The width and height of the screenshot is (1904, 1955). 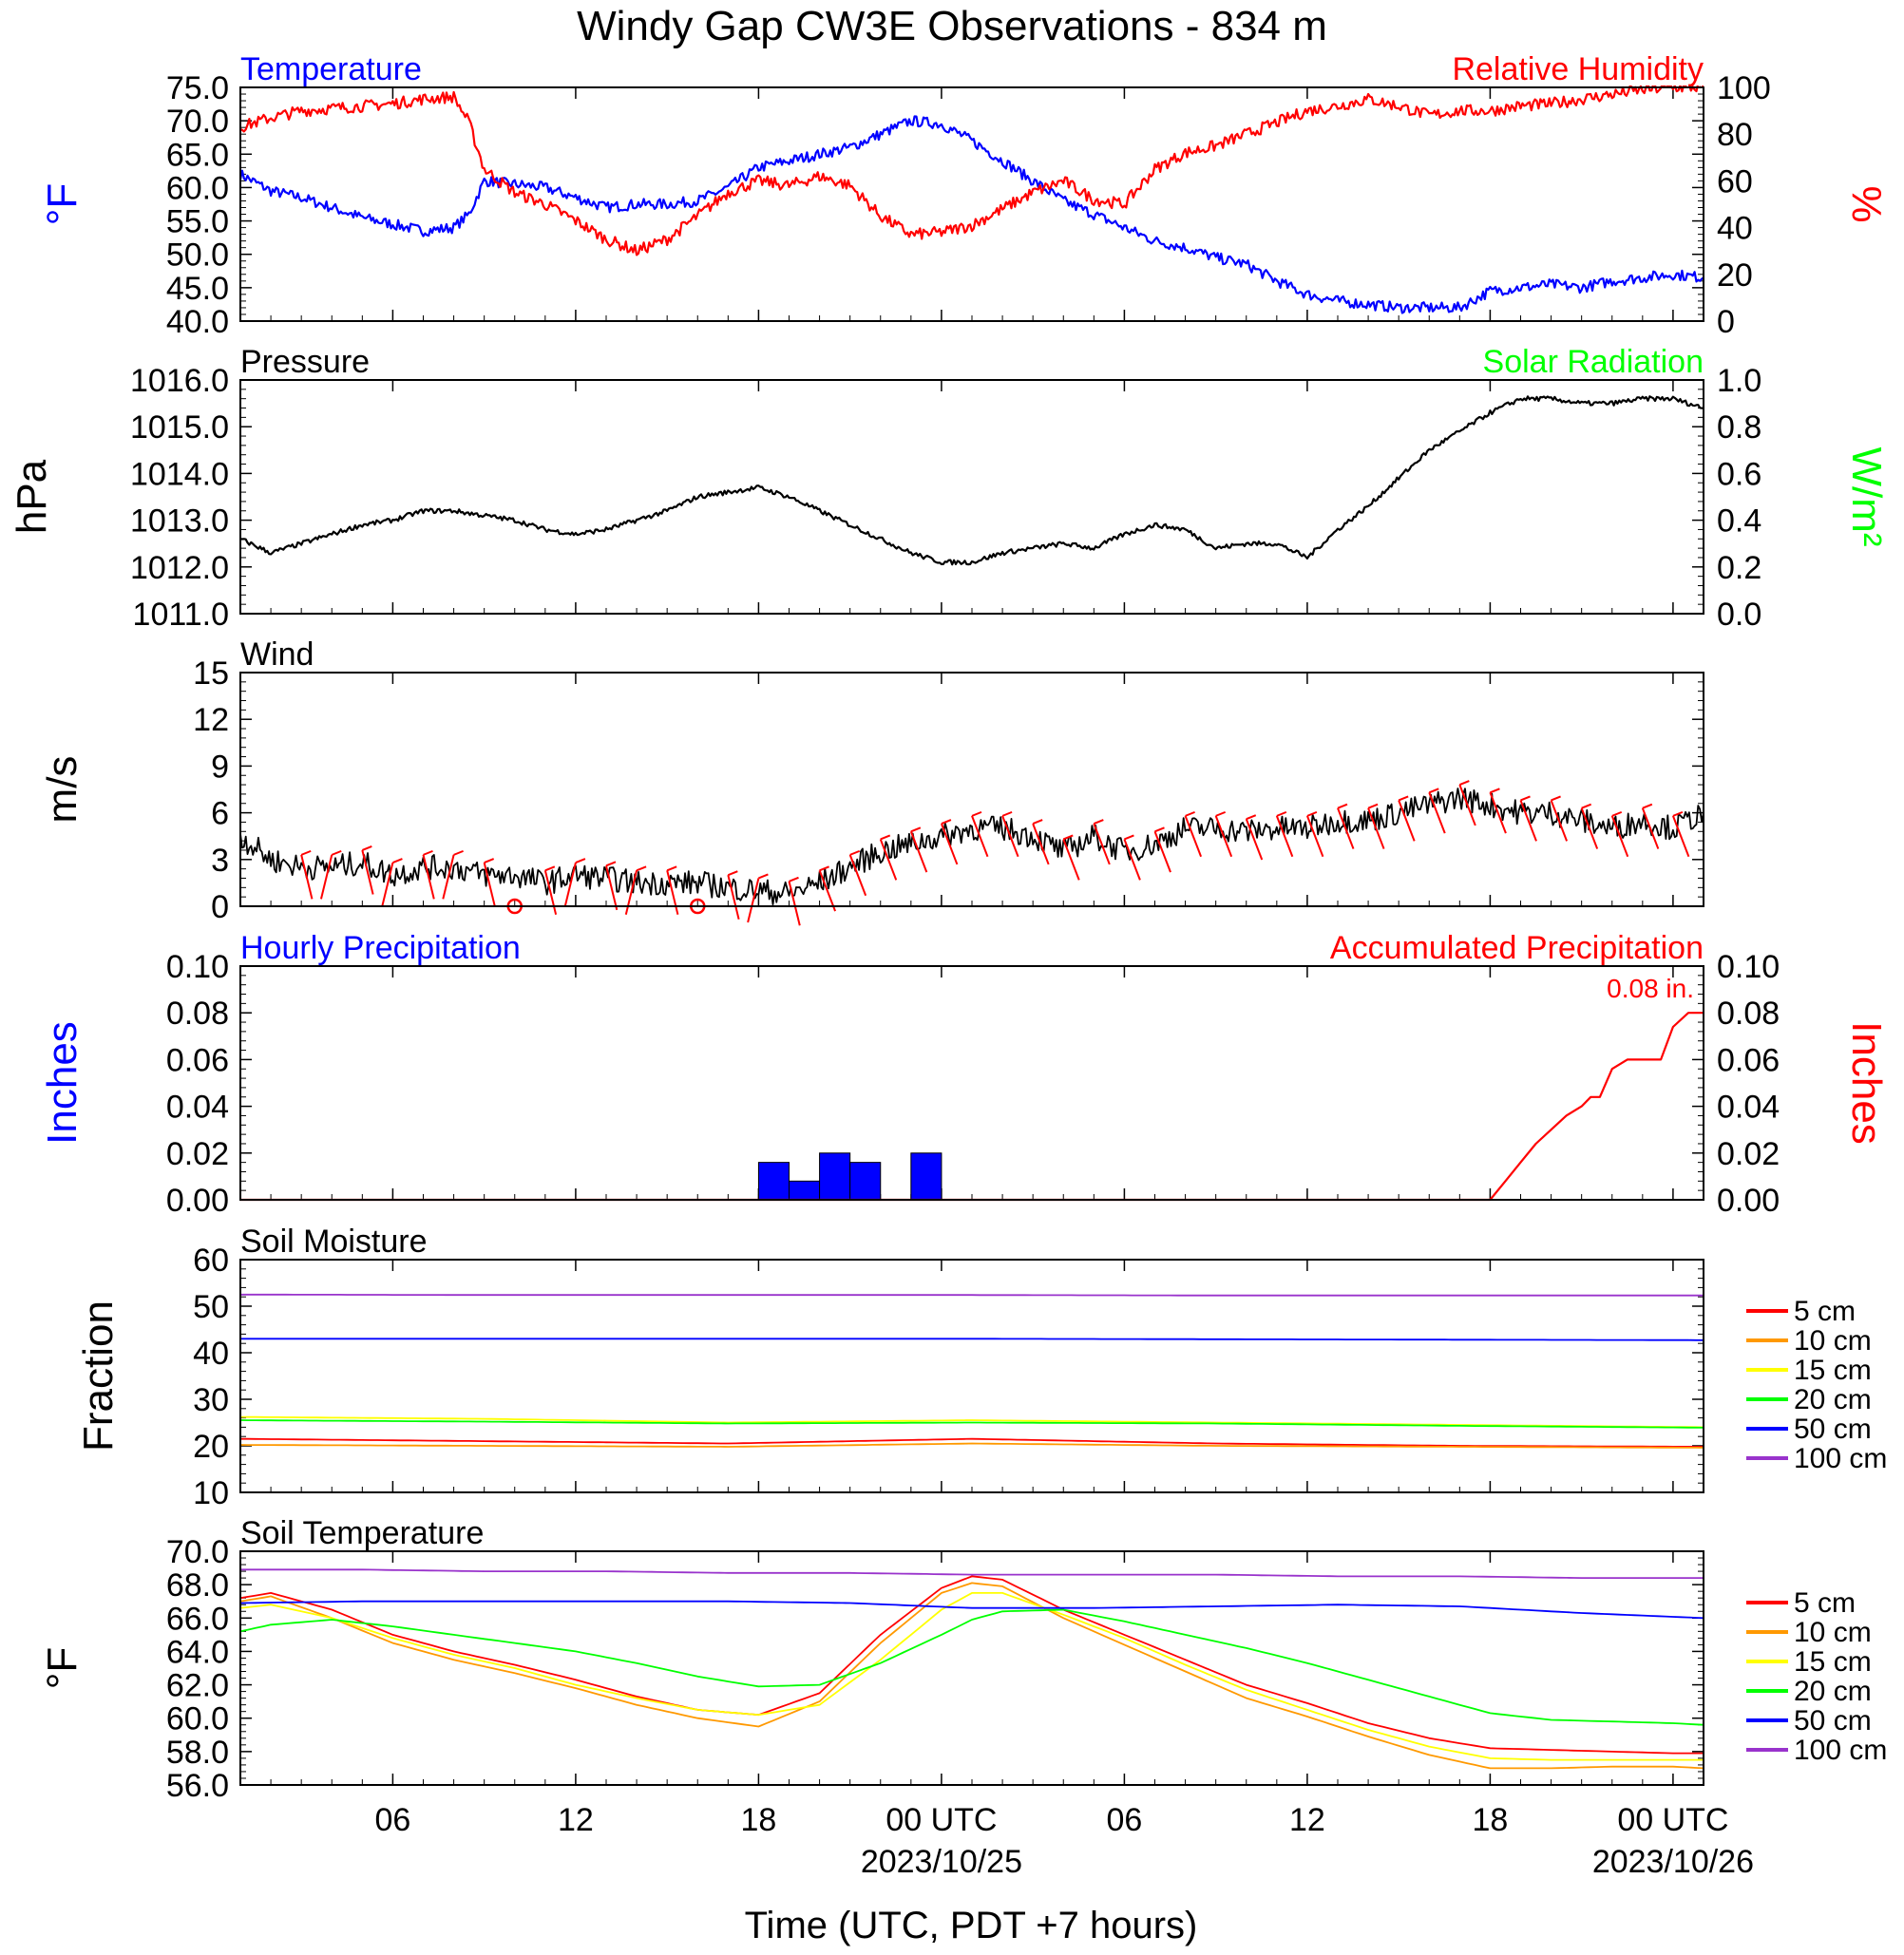 What do you see at coordinates (972, 480) in the screenshot?
I see `plot-area-pressure` at bounding box center [972, 480].